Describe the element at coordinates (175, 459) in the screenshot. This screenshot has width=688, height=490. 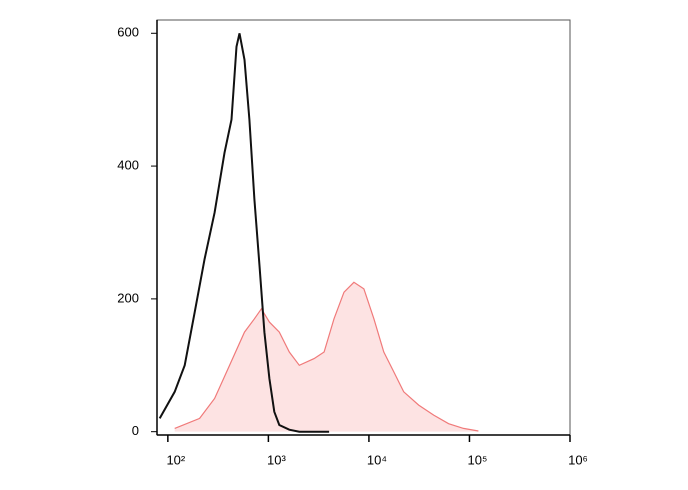
I see `x-tick-label: 10²` at that location.